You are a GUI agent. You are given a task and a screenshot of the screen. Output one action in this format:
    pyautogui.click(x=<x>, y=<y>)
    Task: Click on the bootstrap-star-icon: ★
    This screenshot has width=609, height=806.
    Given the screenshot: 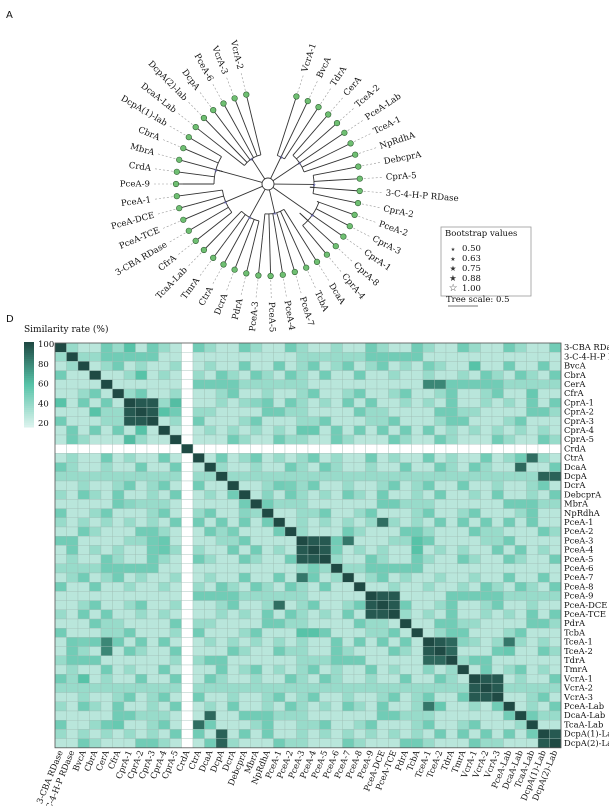 What is the action you would take?
    pyautogui.click(x=314, y=185)
    